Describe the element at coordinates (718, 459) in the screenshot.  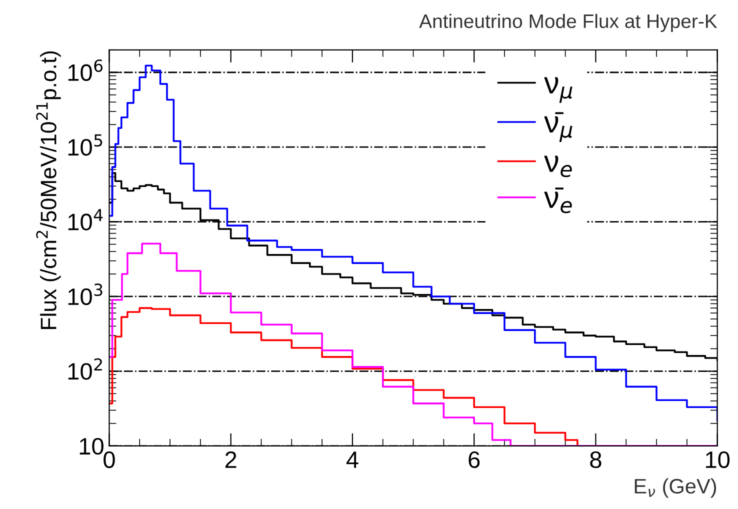
I see `x-tick-label: 10` at that location.